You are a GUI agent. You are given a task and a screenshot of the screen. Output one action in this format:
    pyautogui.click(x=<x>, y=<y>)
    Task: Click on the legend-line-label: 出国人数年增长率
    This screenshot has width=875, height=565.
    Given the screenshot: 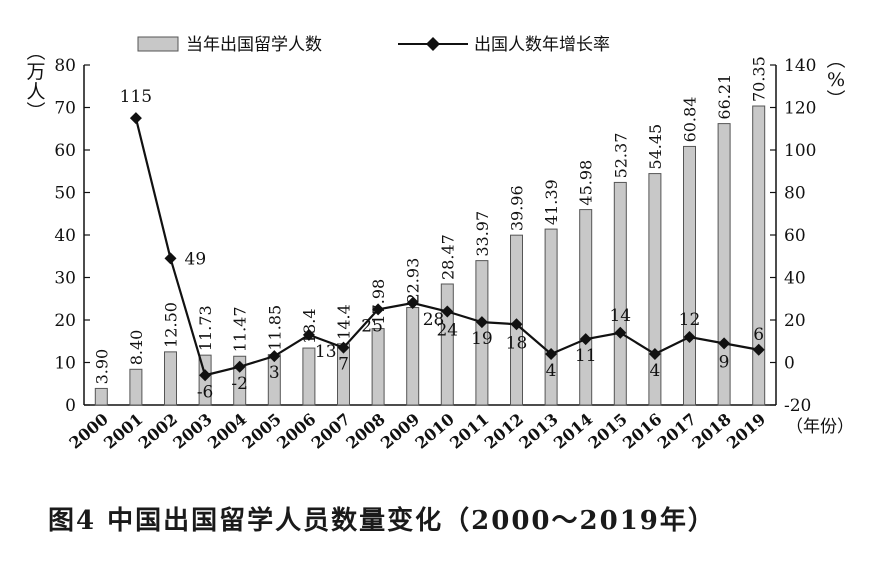 What is the action you would take?
    pyautogui.click(x=542, y=45)
    